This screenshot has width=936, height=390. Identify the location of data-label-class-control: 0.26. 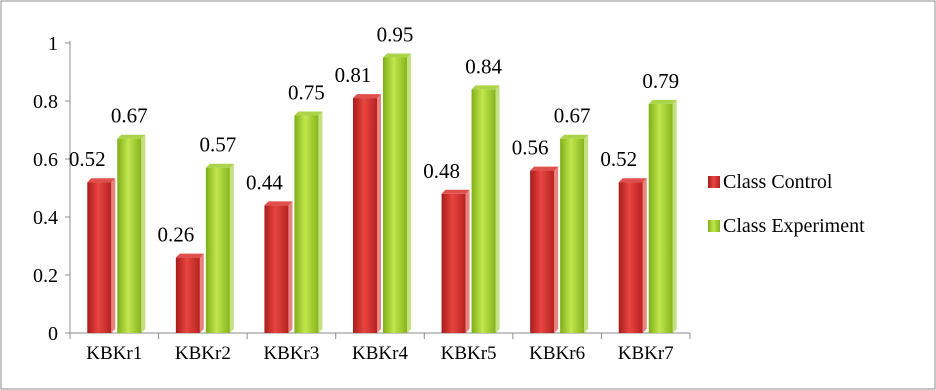
(175, 235).